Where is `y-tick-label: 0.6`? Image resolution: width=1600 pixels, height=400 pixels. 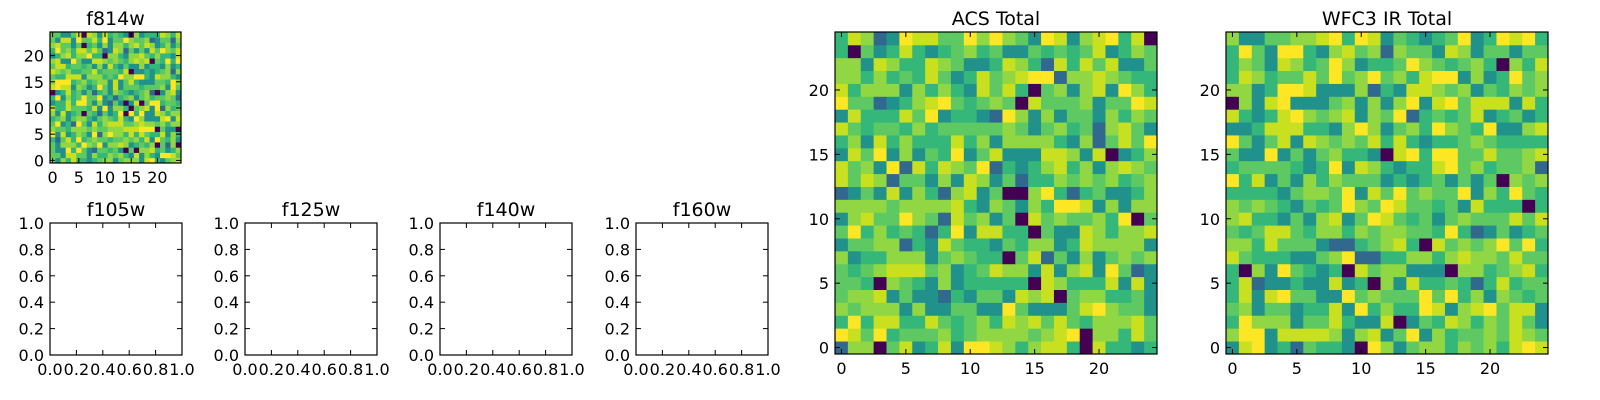
y-tick-label: 0.6 is located at coordinates (226, 276).